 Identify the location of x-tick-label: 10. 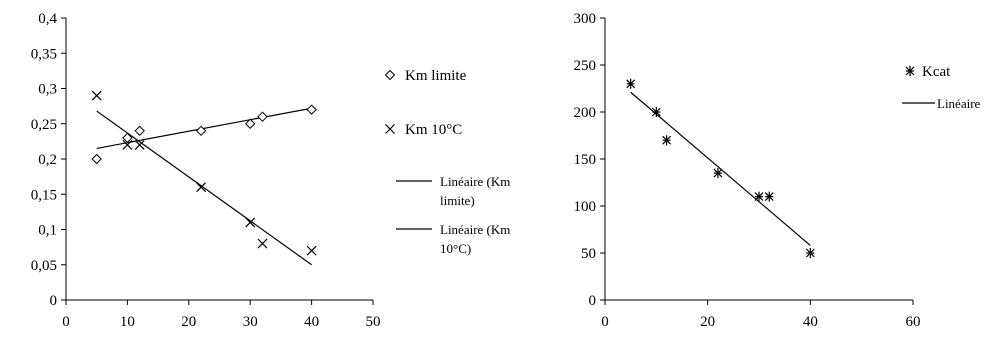
(127, 322).